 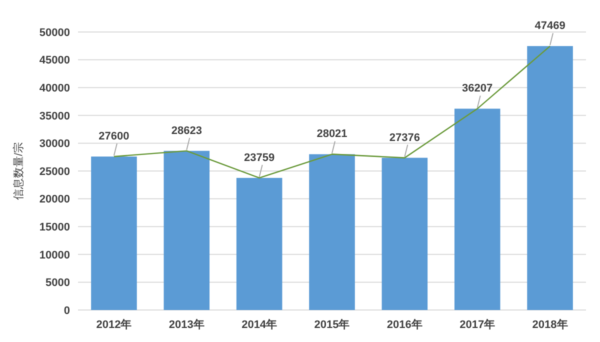 What do you see at coordinates (54, 172) in the screenshot?
I see `y-tick-label: 25000` at bounding box center [54, 172].